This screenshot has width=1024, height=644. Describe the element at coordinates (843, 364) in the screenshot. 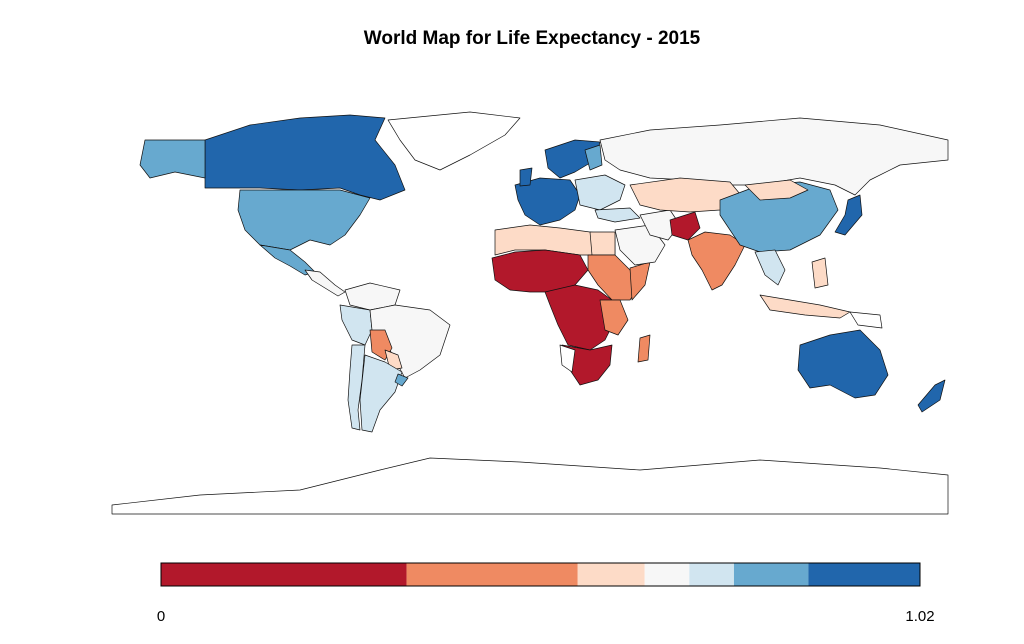

I see `country-australia` at that location.